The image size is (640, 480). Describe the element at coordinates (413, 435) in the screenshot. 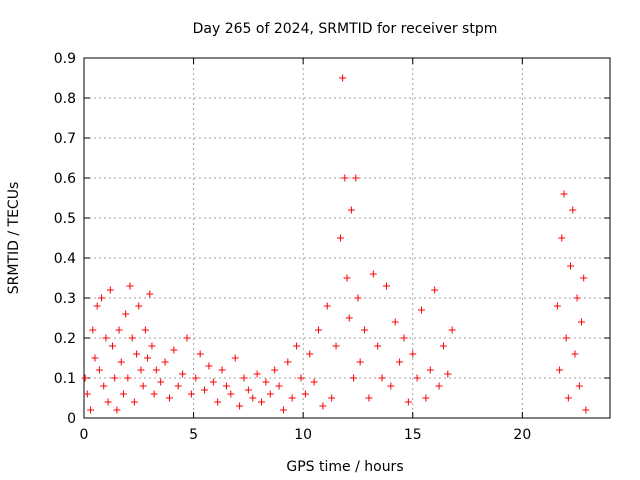

I see `x-tick-label-3: 15` at that location.